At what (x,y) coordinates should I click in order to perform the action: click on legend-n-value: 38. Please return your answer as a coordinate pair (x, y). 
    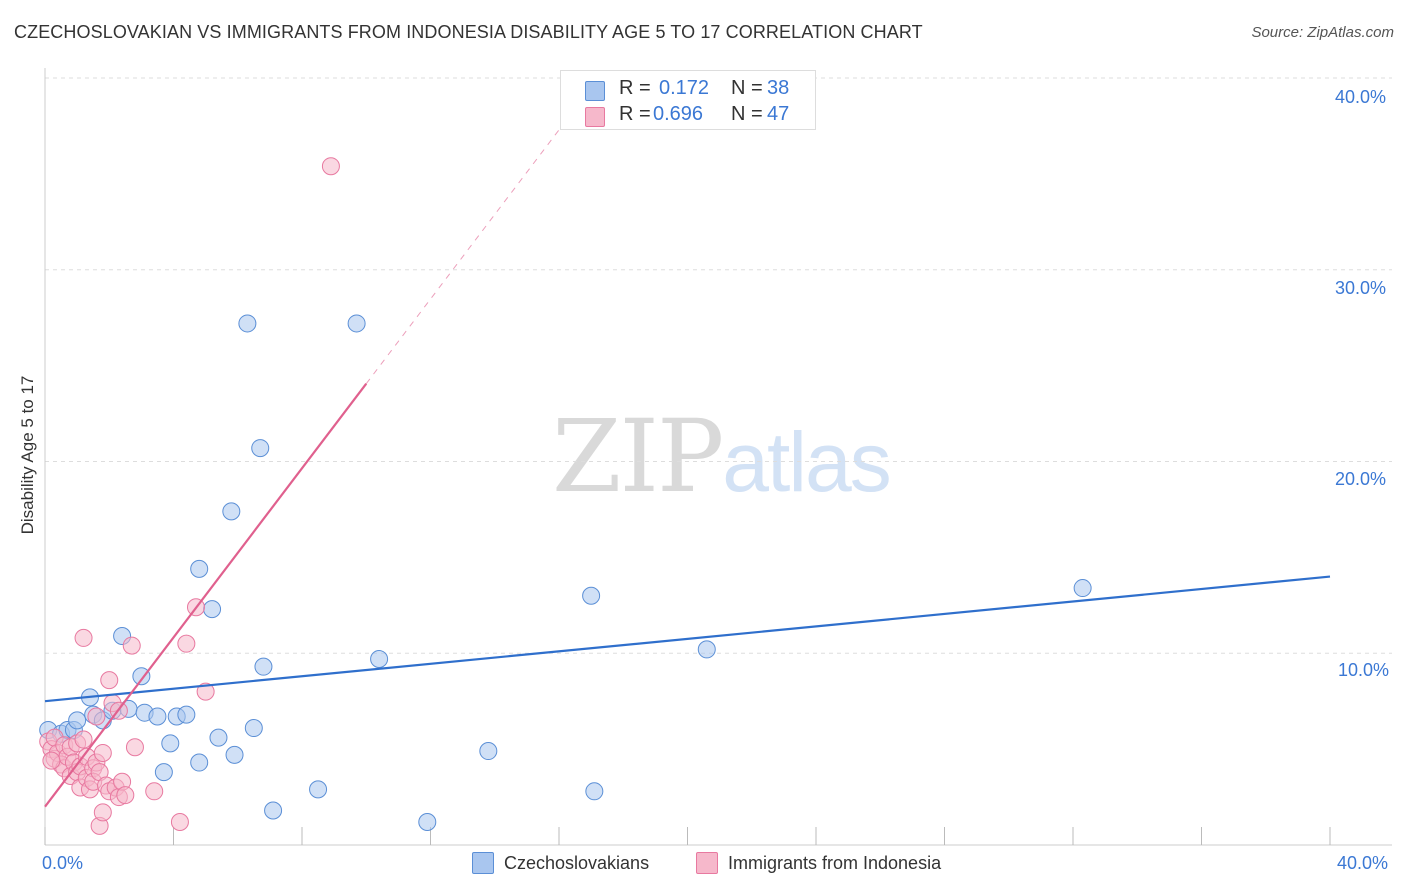
    Looking at the image, I should click on (778, 88).